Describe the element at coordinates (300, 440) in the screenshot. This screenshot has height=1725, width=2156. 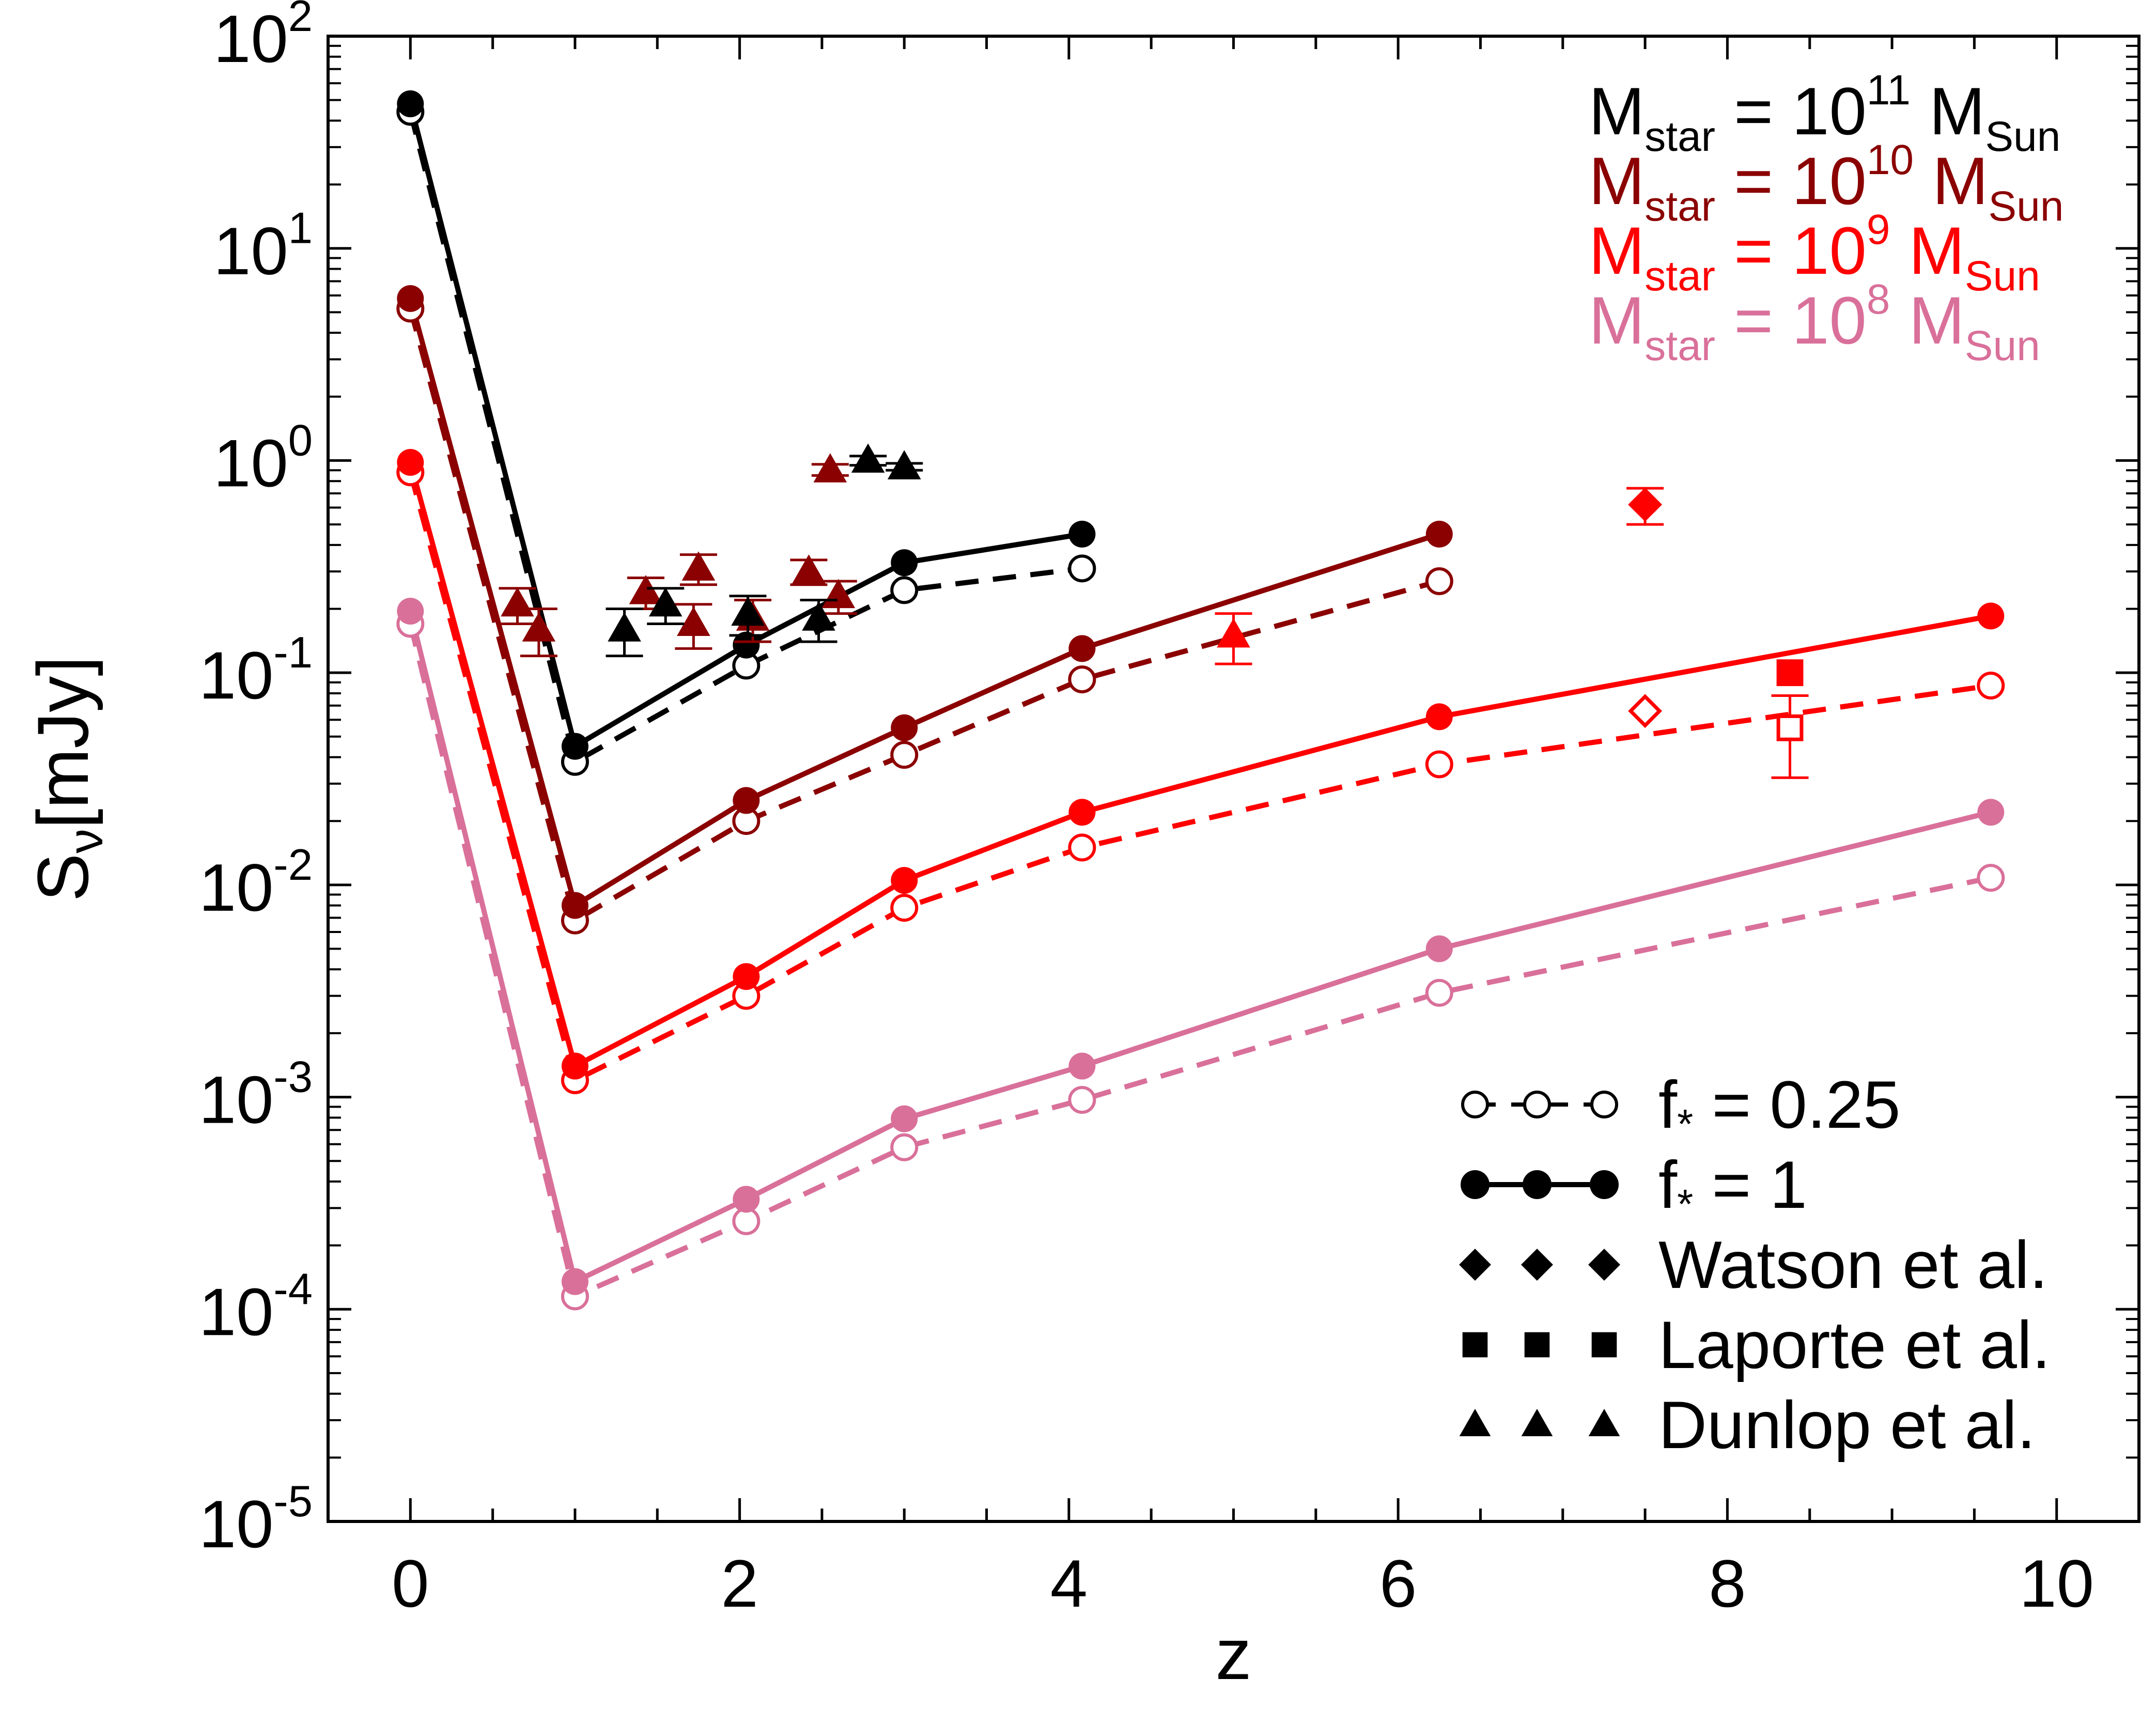
I see `y-tick-exponent: 0` at that location.